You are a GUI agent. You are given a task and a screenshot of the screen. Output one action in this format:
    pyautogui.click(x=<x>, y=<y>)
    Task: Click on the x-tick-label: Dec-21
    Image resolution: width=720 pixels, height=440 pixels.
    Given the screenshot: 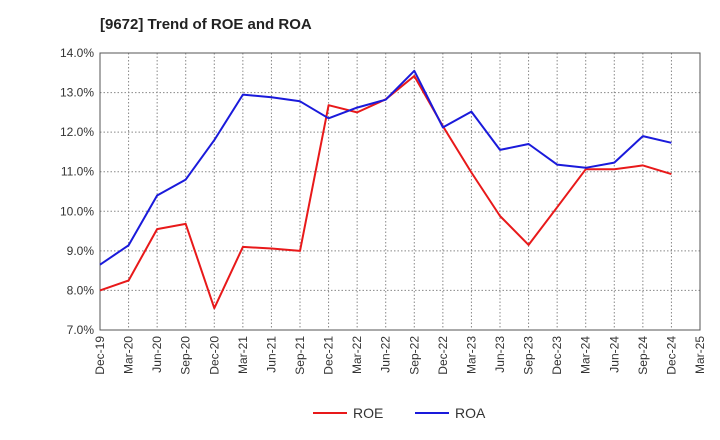 What is the action you would take?
    pyautogui.click(x=329, y=355)
    